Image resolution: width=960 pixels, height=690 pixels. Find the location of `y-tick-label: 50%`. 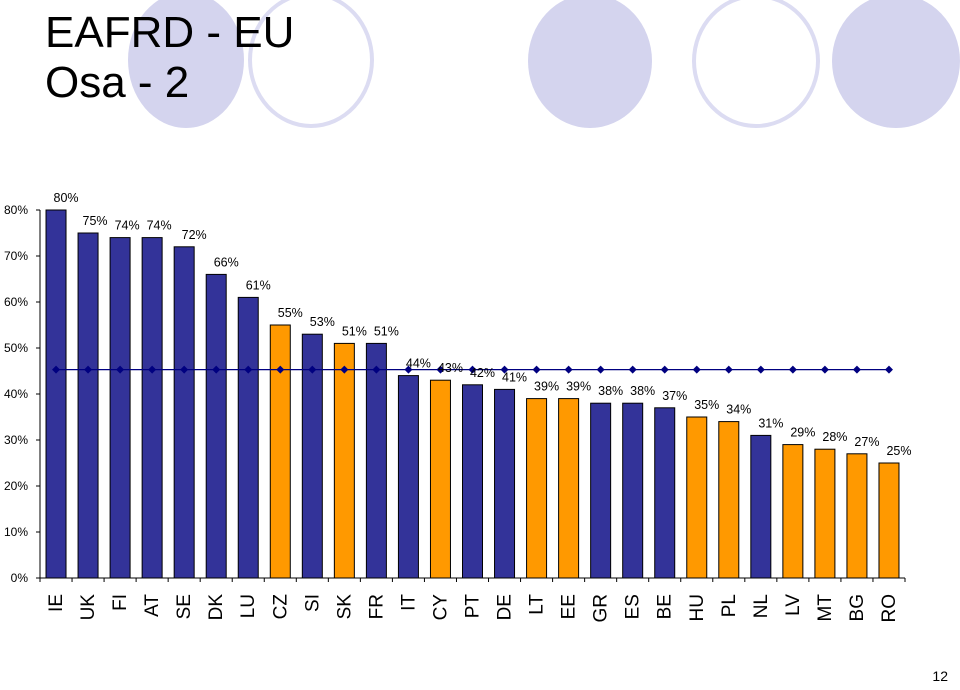

y-tick-label: 50% is located at coordinates (16, 348).